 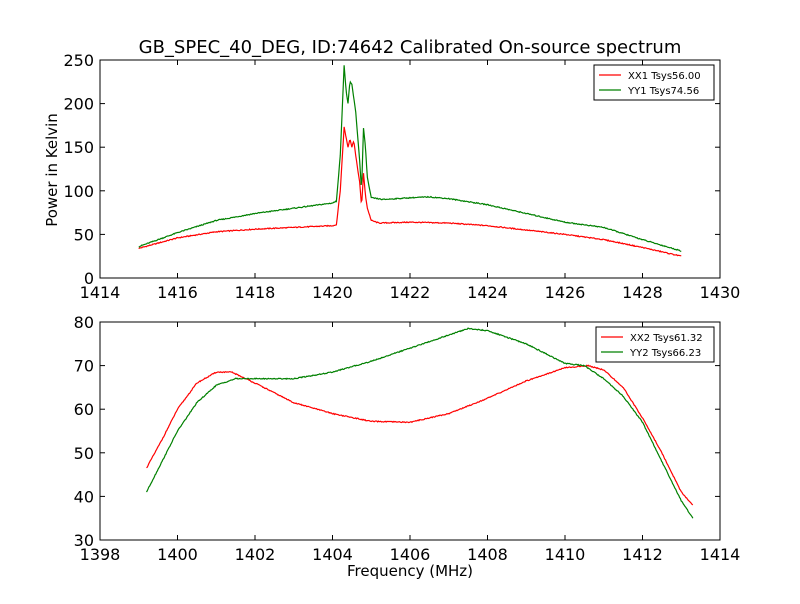 I want to click on y-tick-label: 30, so click(x=84, y=540).